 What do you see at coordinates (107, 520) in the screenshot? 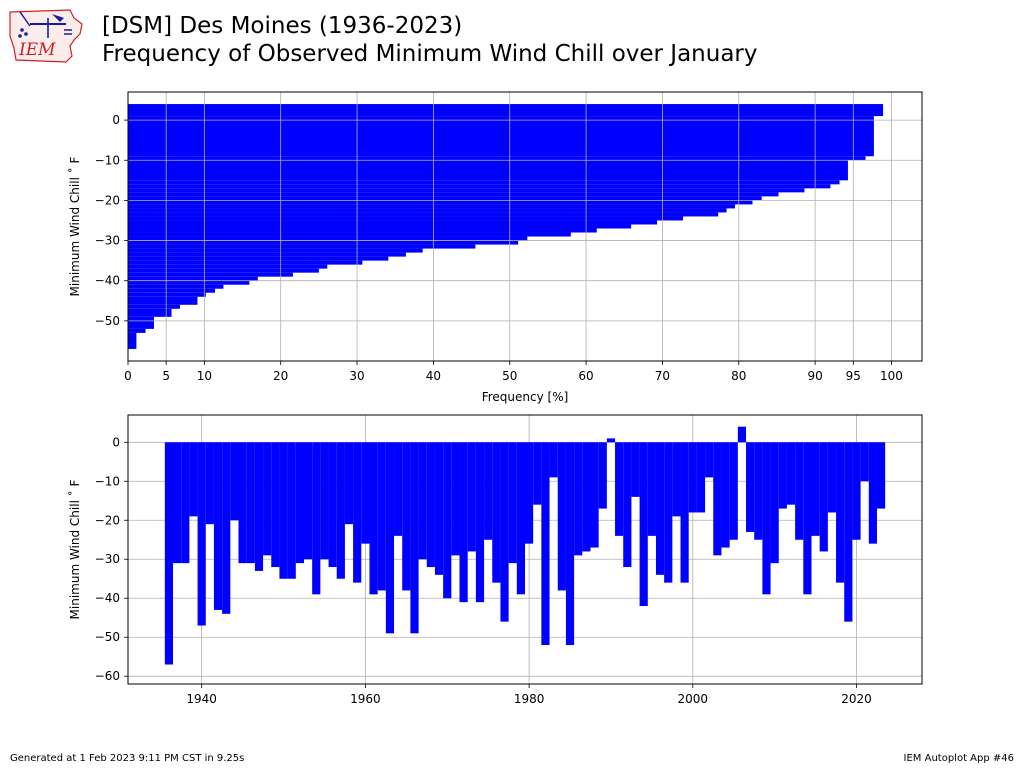
I see `y-tick-label: −20` at bounding box center [107, 520].